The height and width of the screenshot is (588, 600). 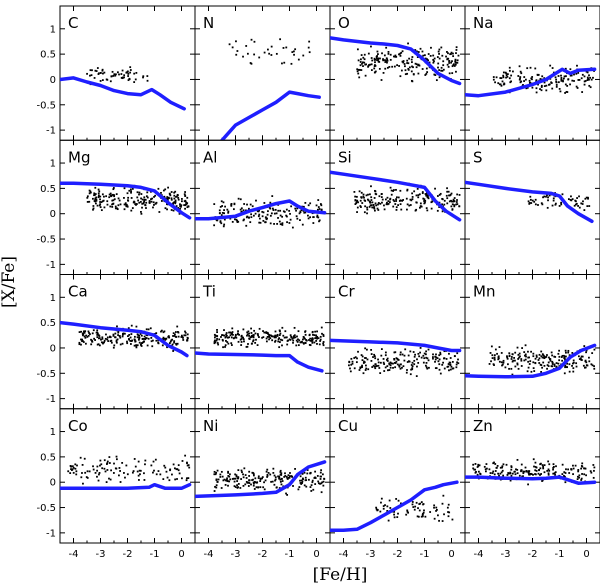 What do you see at coordinates (533, 554) in the screenshot?
I see `x-tick-label: -2` at bounding box center [533, 554].